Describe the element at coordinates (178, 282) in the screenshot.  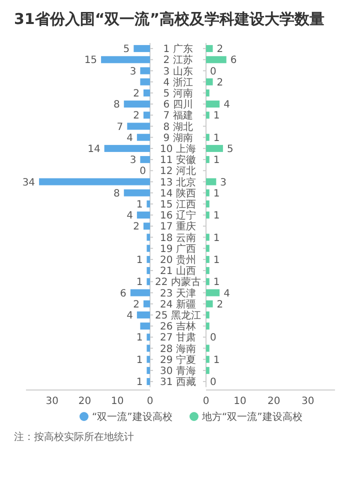
I see `y-tick-label: 22 内蒙古` at that location.